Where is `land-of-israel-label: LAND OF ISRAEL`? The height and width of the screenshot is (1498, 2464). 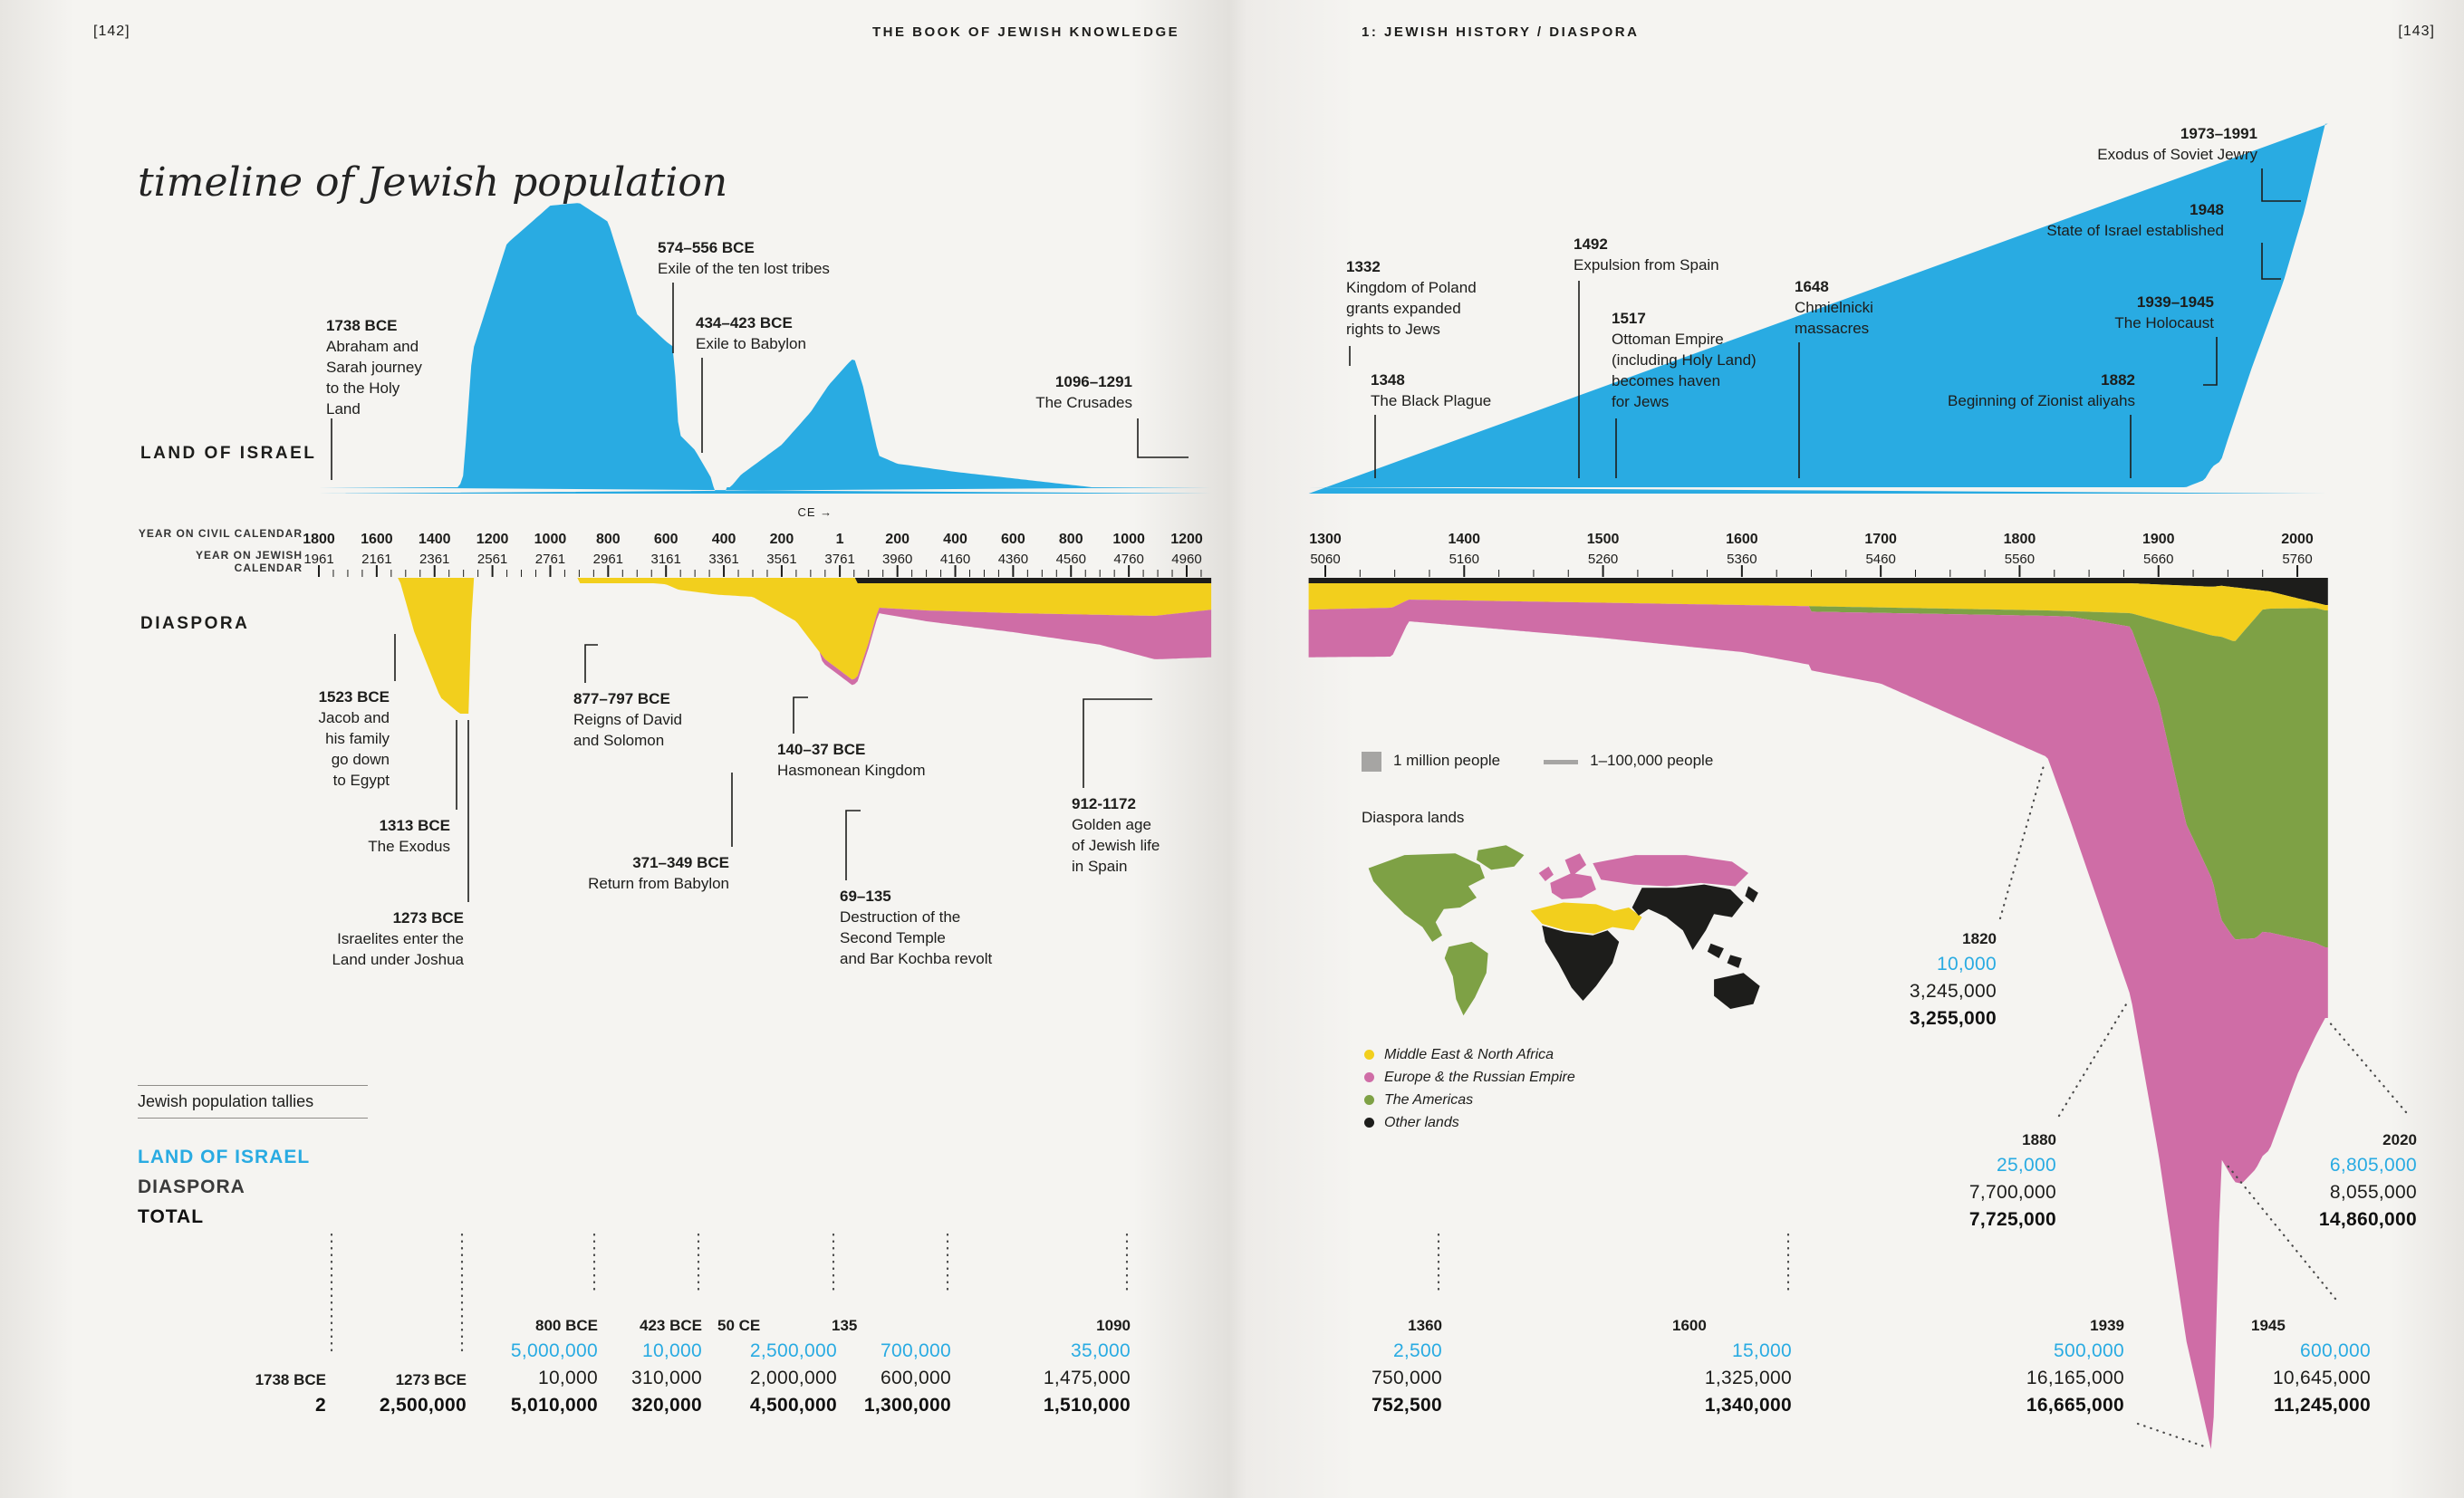 land-of-israel-label: LAND OF ISRAEL is located at coordinates (228, 453).